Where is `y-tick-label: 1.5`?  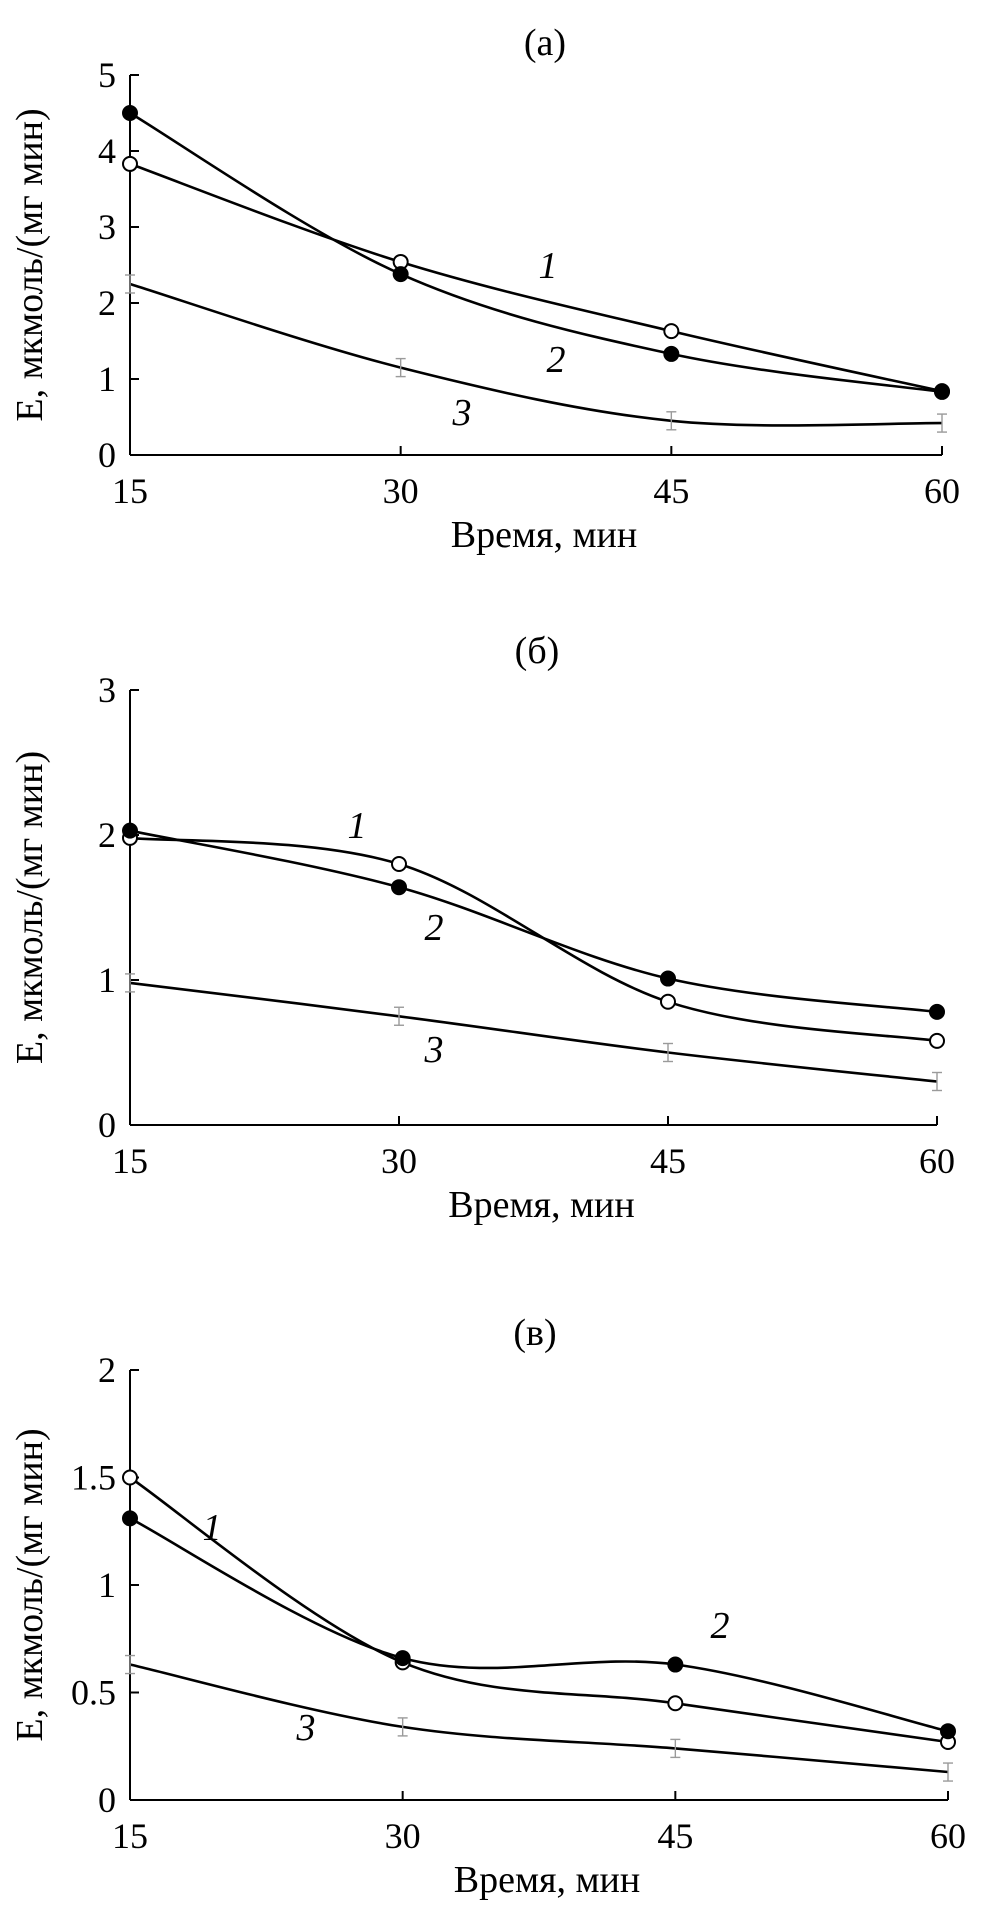 y-tick-label: 1.5 is located at coordinates (93, 1478).